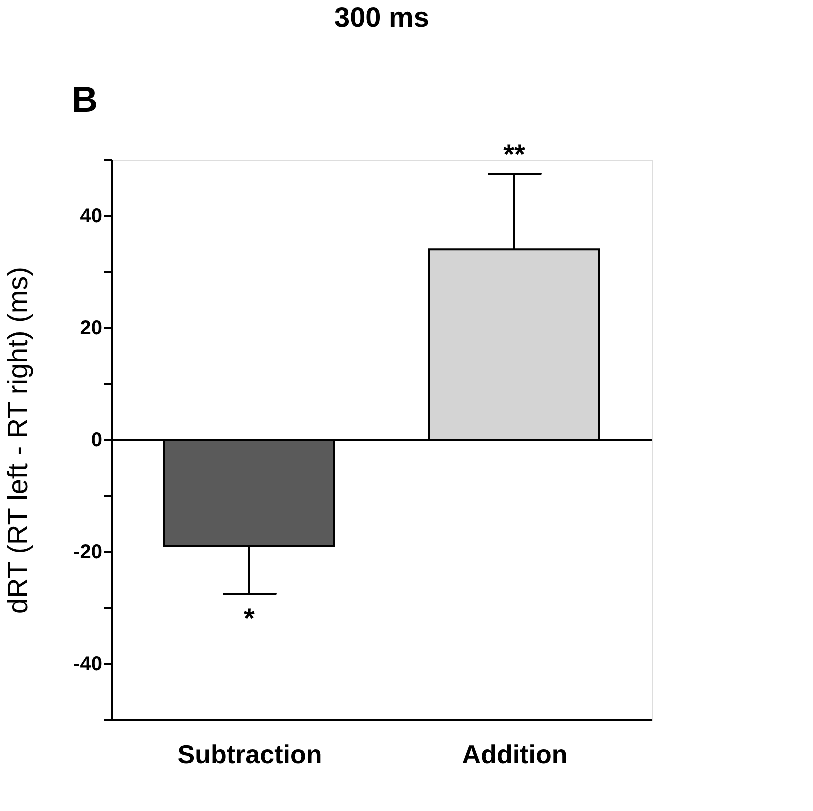  I want to click on text: B, so click(85, 99).